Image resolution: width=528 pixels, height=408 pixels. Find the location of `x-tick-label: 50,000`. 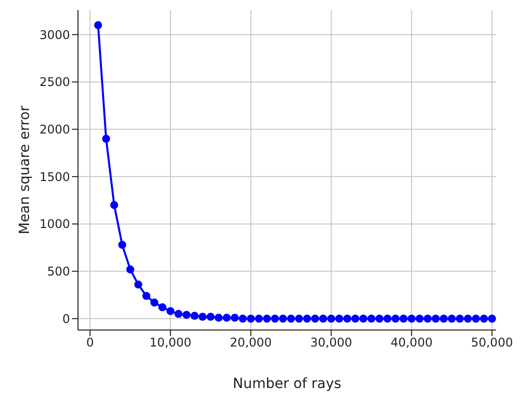

x-tick-label: 50,000 is located at coordinates (491, 343).